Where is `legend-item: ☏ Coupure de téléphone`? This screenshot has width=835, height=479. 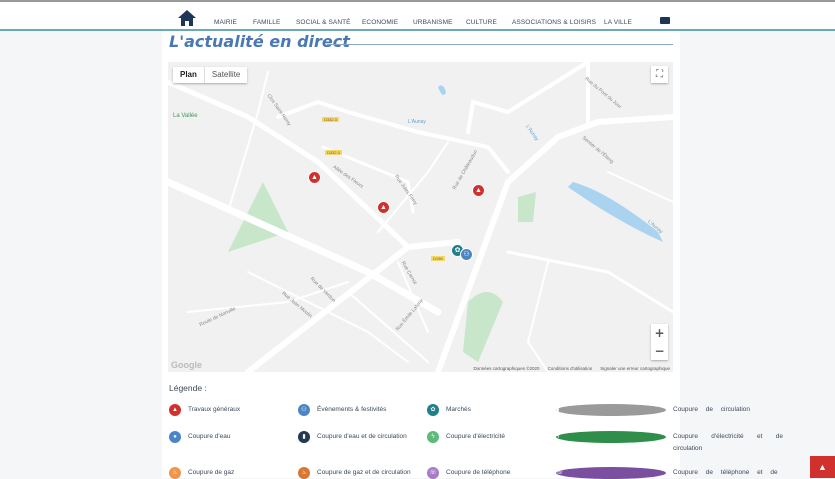
legend-item: ☏ Coupure de téléphone is located at coordinates (468, 473).